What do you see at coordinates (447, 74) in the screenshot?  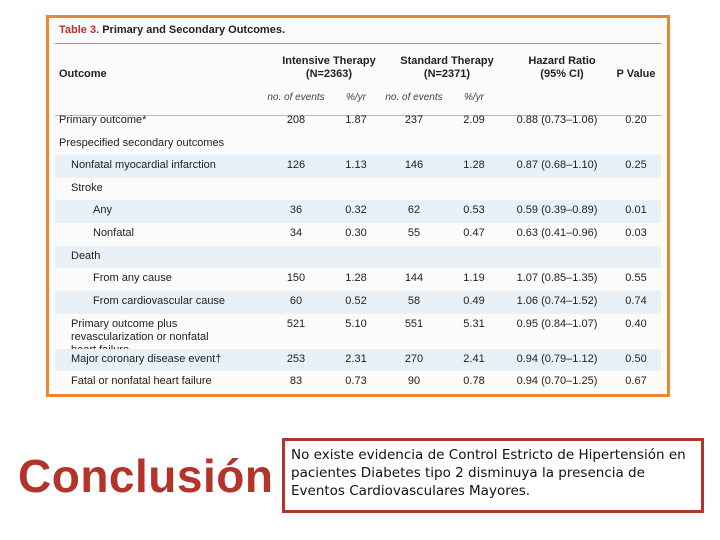 I see `header-standard-n: (N=2371)` at bounding box center [447, 74].